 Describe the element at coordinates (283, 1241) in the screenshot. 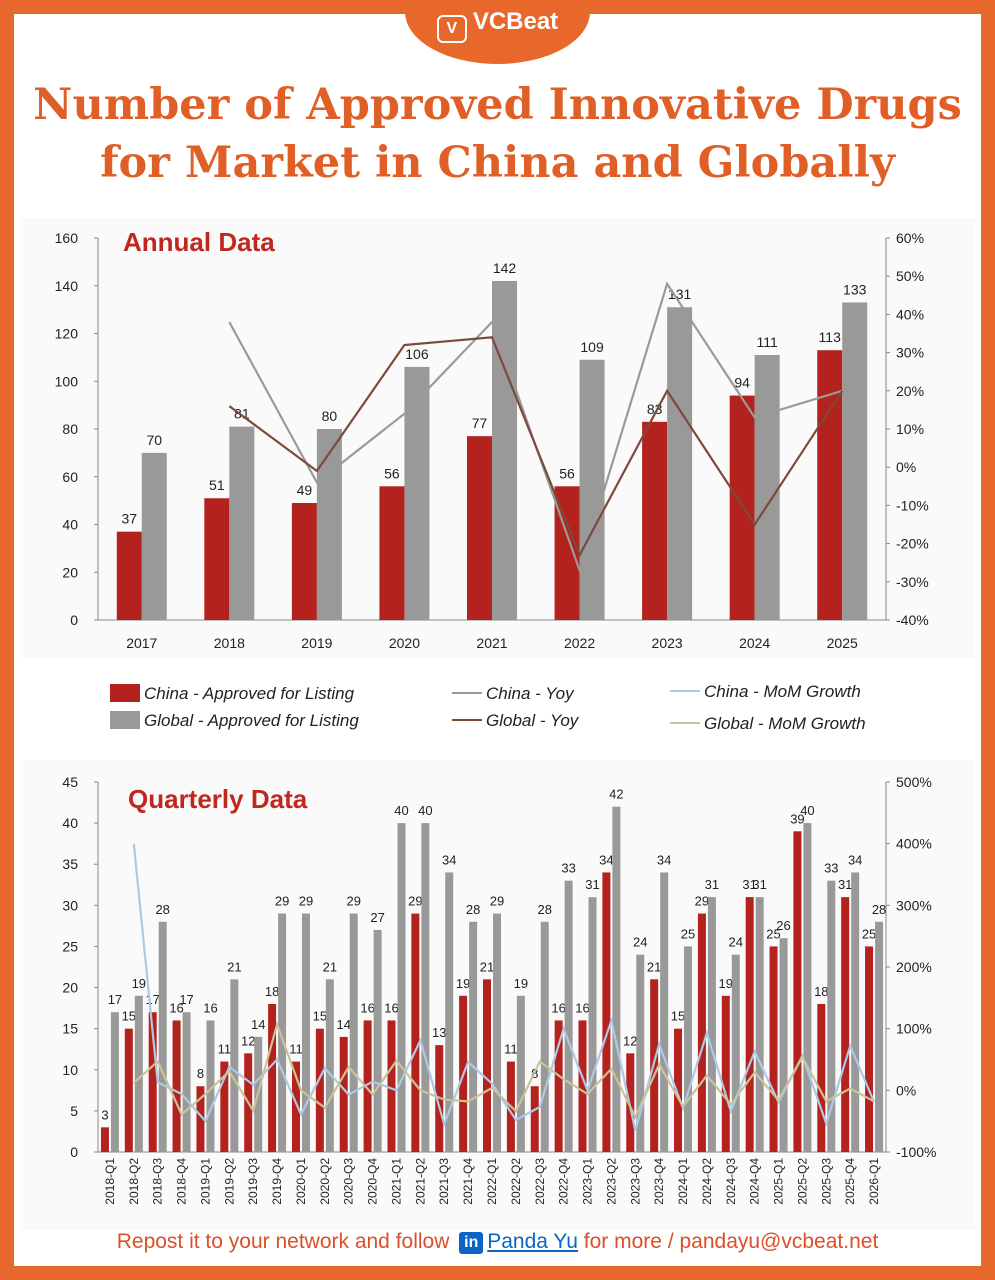

I see `footer-text-before: Repost it to your network and follow` at that location.